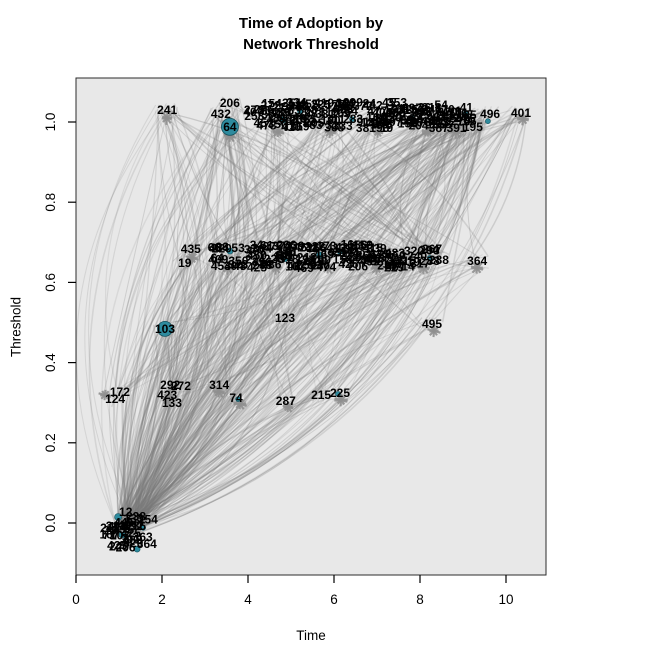  I want to click on node-label-124: 124, so click(115, 399).